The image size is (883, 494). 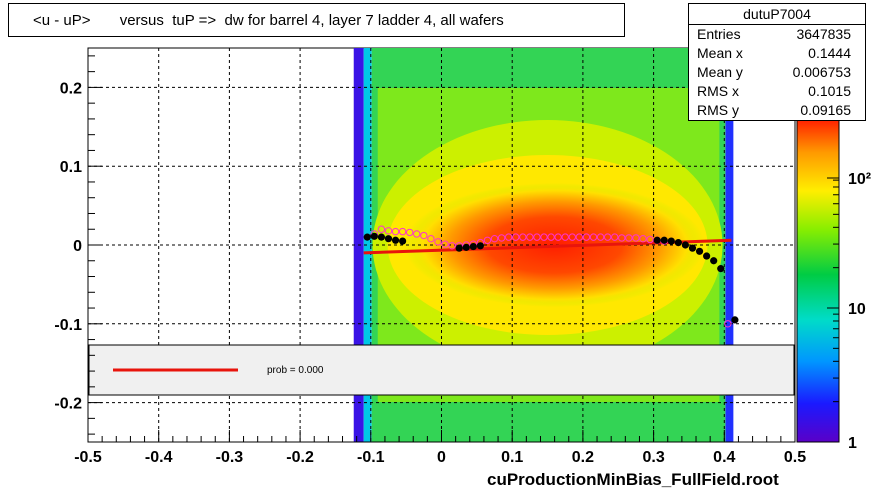 What do you see at coordinates (729, 245) in the screenshot?
I see `heatmap-edge-right` at bounding box center [729, 245].